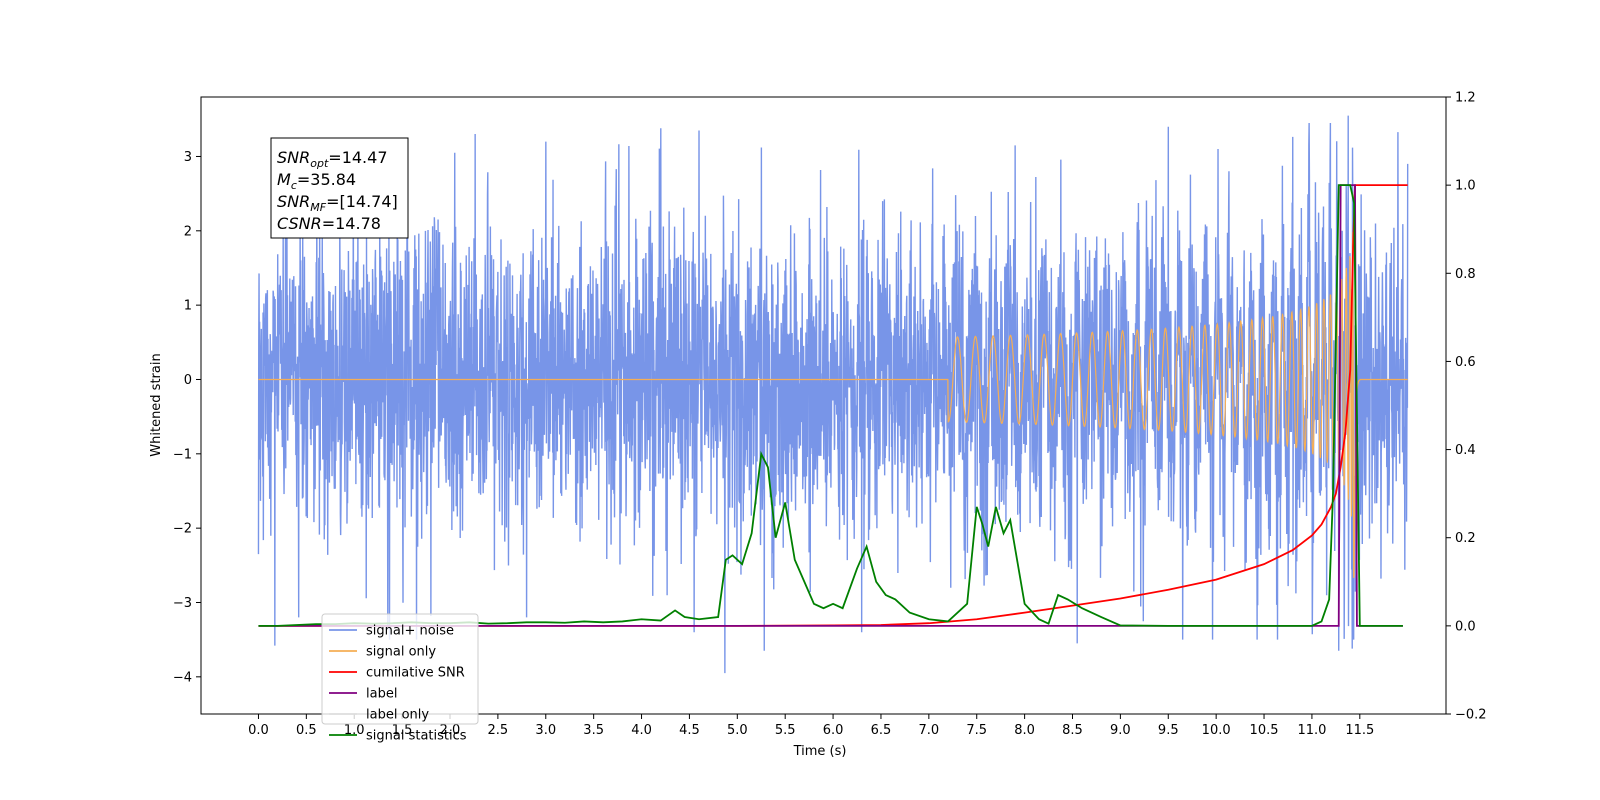  I want to click on y-tick-label: −3, so click(182, 603).